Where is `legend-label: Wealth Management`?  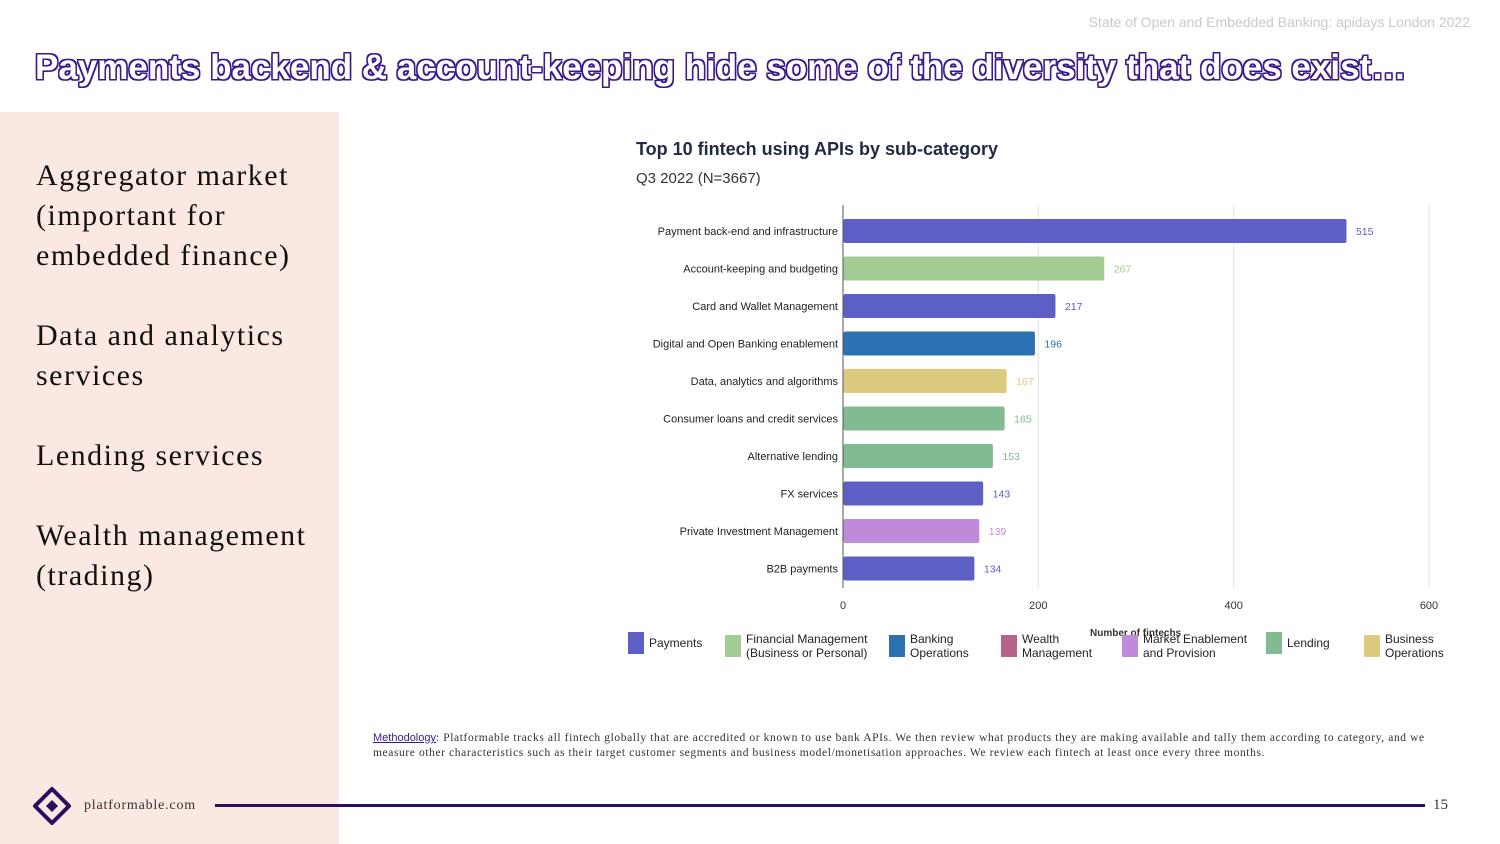
legend-label: Wealth Management is located at coordinates (1057, 646).